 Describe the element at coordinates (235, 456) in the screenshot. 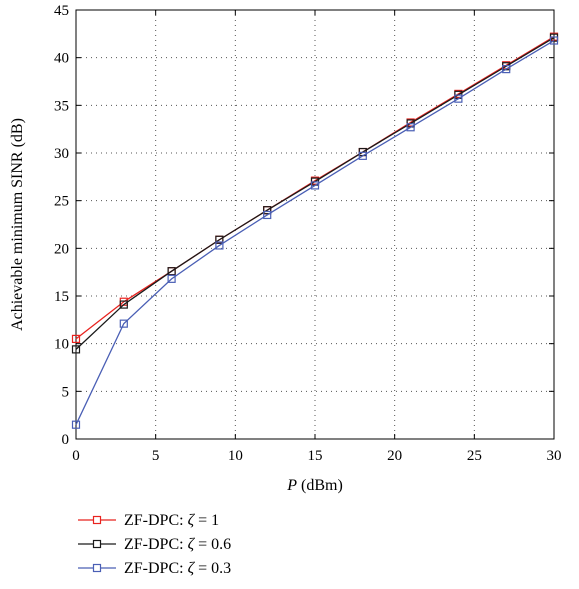

I see `x-tick-label: 10` at that location.